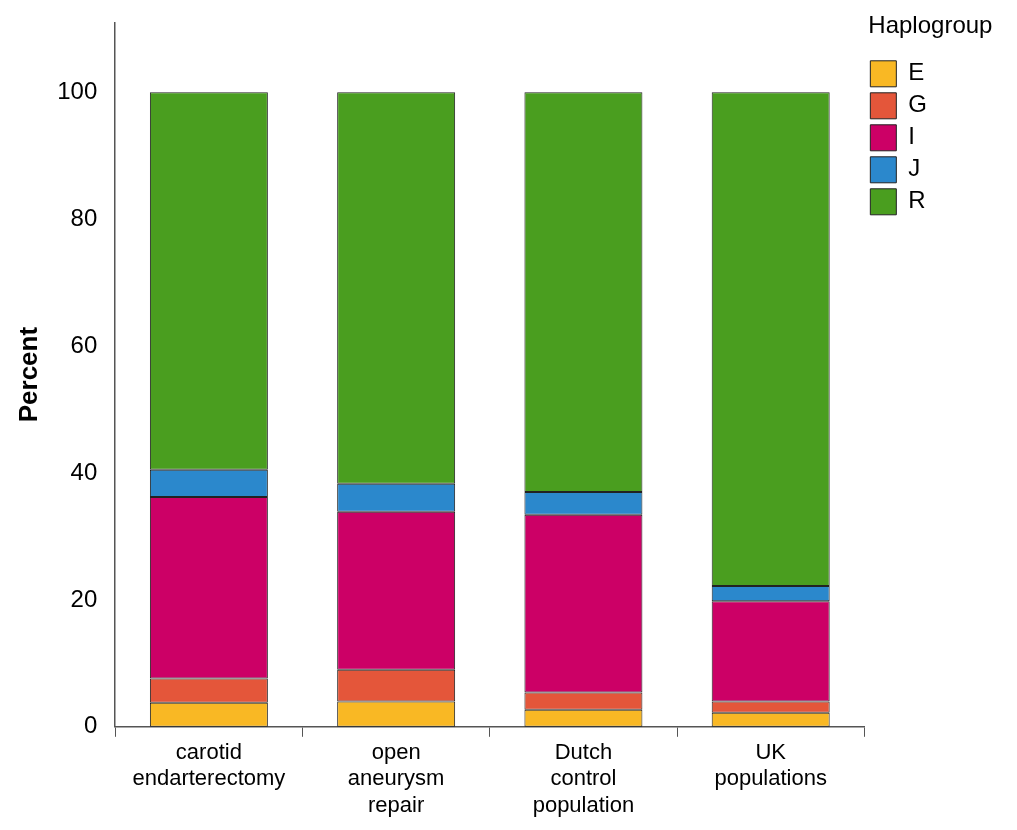 The height and width of the screenshot is (830, 1017). I want to click on y-tick-label: 20, so click(84, 598).